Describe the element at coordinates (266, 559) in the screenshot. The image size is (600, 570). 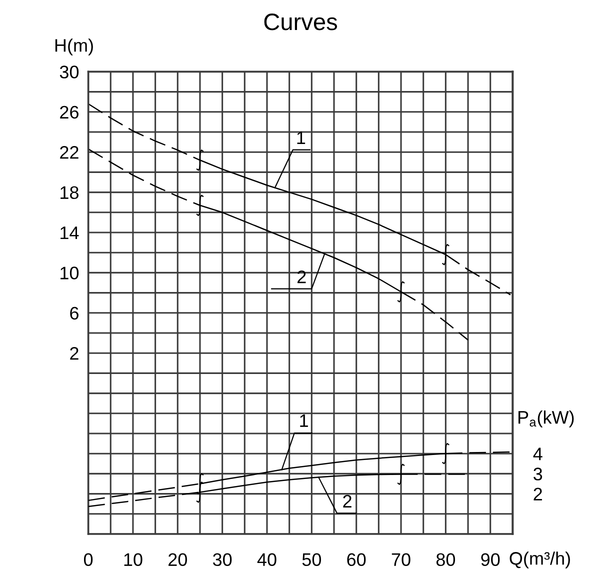
I see `x-tick-label: 40` at that location.